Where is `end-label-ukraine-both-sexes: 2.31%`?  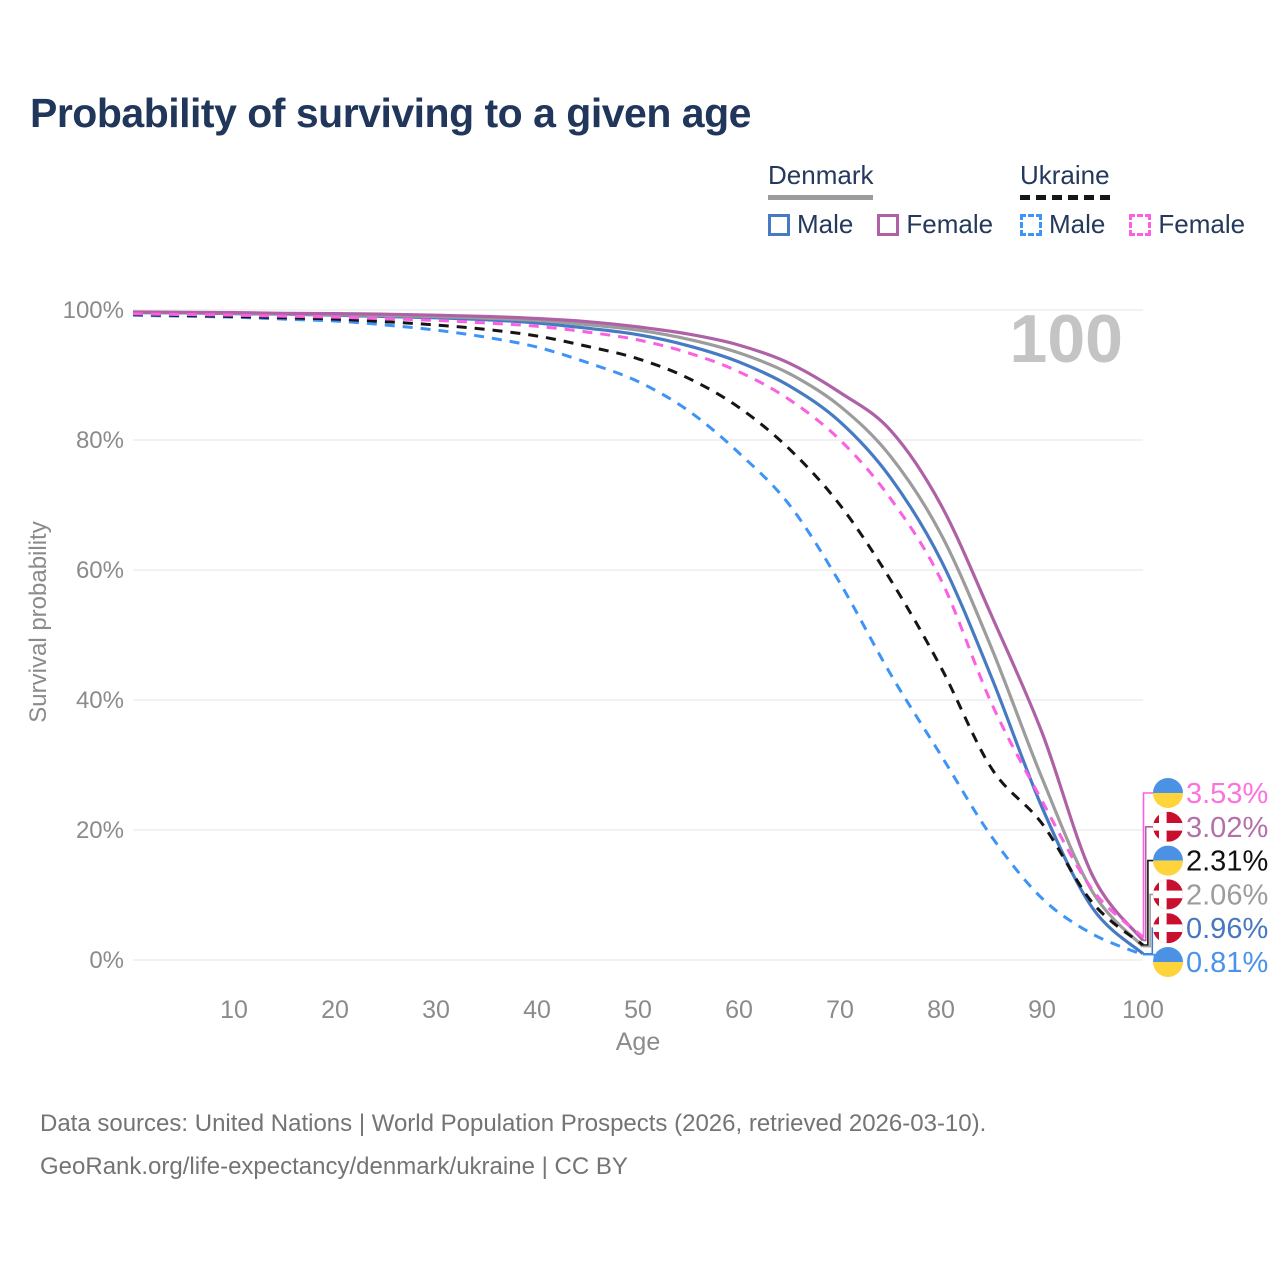
end-label-ukraine-both-sexes: 2.31% is located at coordinates (1210, 861).